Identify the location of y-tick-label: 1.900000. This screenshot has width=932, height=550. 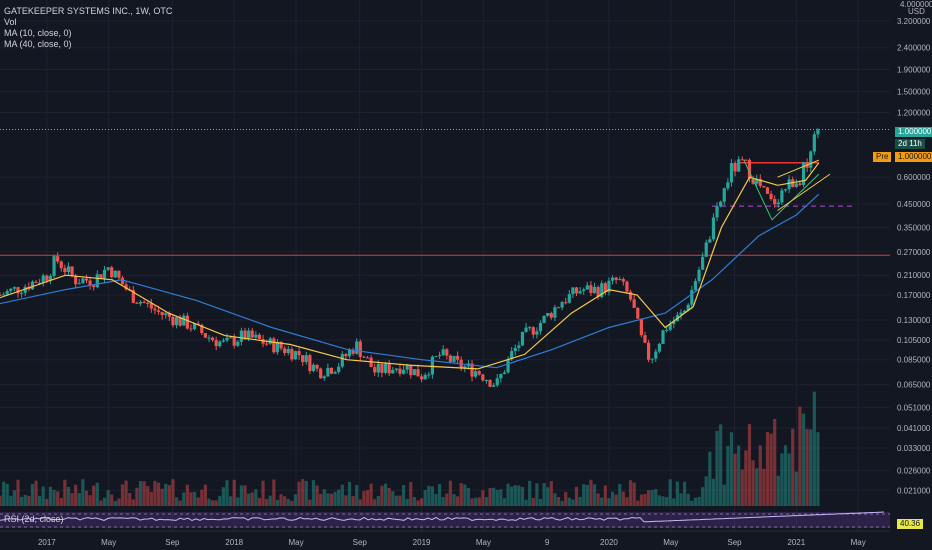
(914, 70).